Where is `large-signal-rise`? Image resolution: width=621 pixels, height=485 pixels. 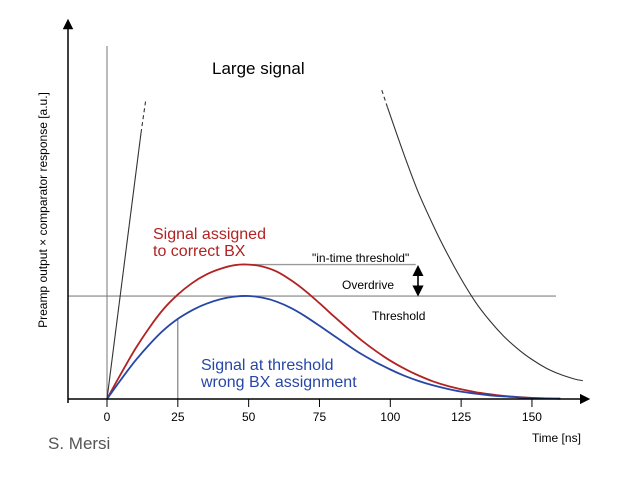 large-signal-rise is located at coordinates (124, 266).